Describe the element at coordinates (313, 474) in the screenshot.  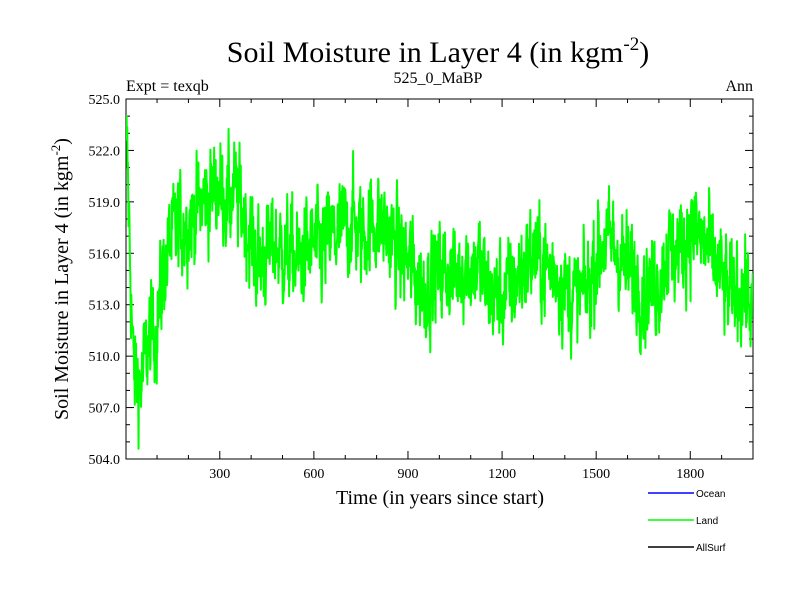
I see `x-tick-label: 600` at that location.